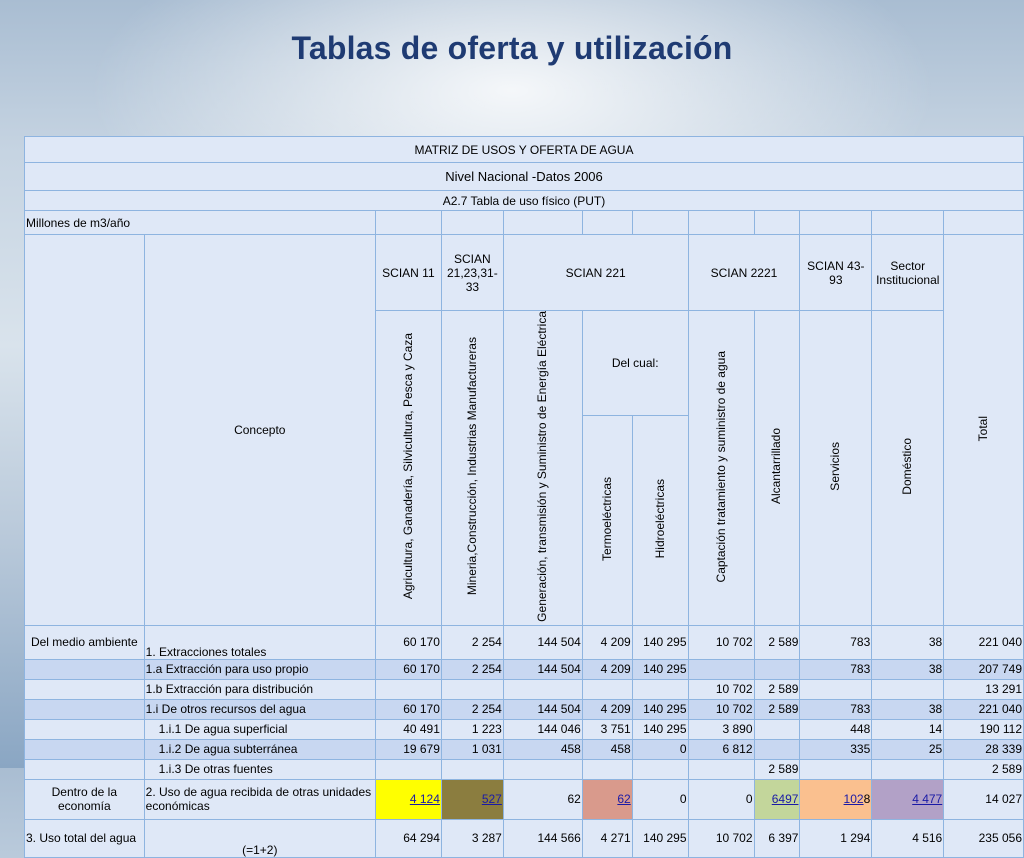  What do you see at coordinates (777, 468) in the screenshot?
I see `col-alcantarrillado: Alcantarrillado` at bounding box center [777, 468].